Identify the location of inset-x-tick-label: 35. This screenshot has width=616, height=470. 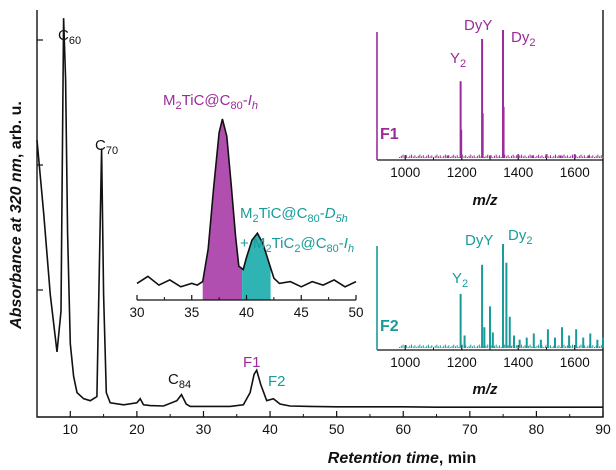
(191, 312).